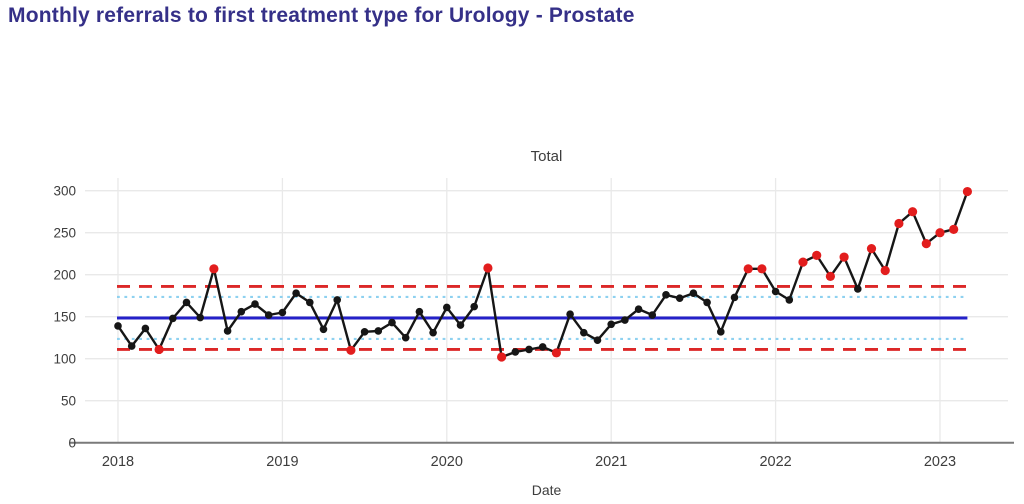 The height and width of the screenshot is (504, 1024). What do you see at coordinates (64, 233) in the screenshot?
I see `y-tick-label: 250` at bounding box center [64, 233].